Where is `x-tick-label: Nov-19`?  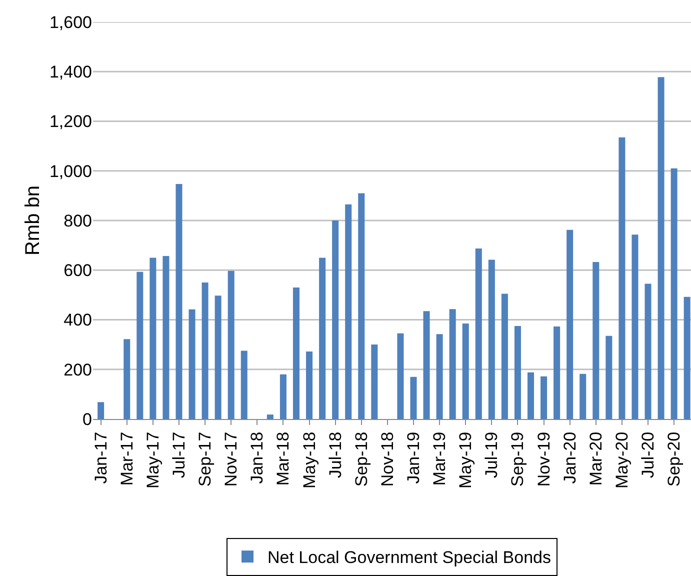 x-tick-label: Nov-19 is located at coordinates (544, 459).